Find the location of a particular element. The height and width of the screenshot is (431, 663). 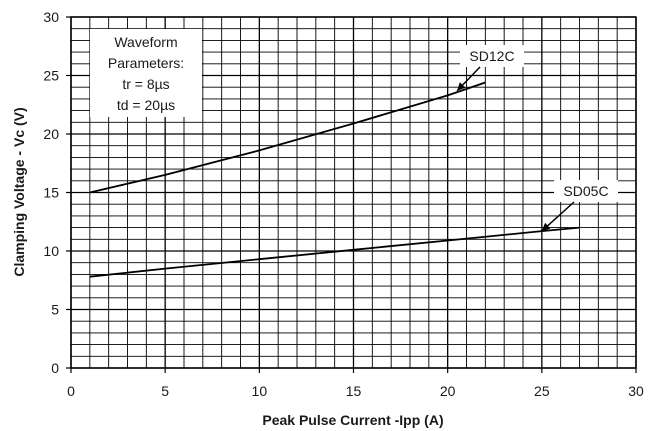

series-label: SD05C is located at coordinates (585, 191).